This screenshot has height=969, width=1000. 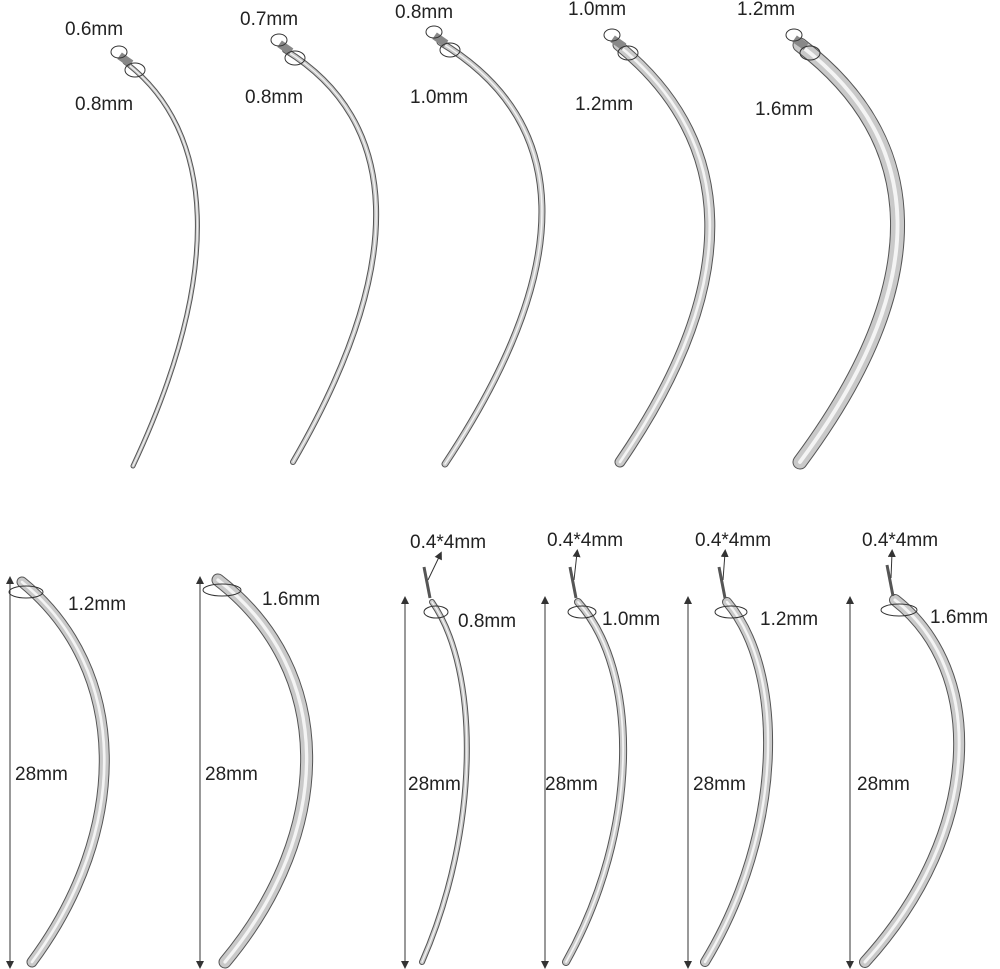 What do you see at coordinates (597, 10) in the screenshot?
I see `tip-size-label: 1.0mm` at bounding box center [597, 10].